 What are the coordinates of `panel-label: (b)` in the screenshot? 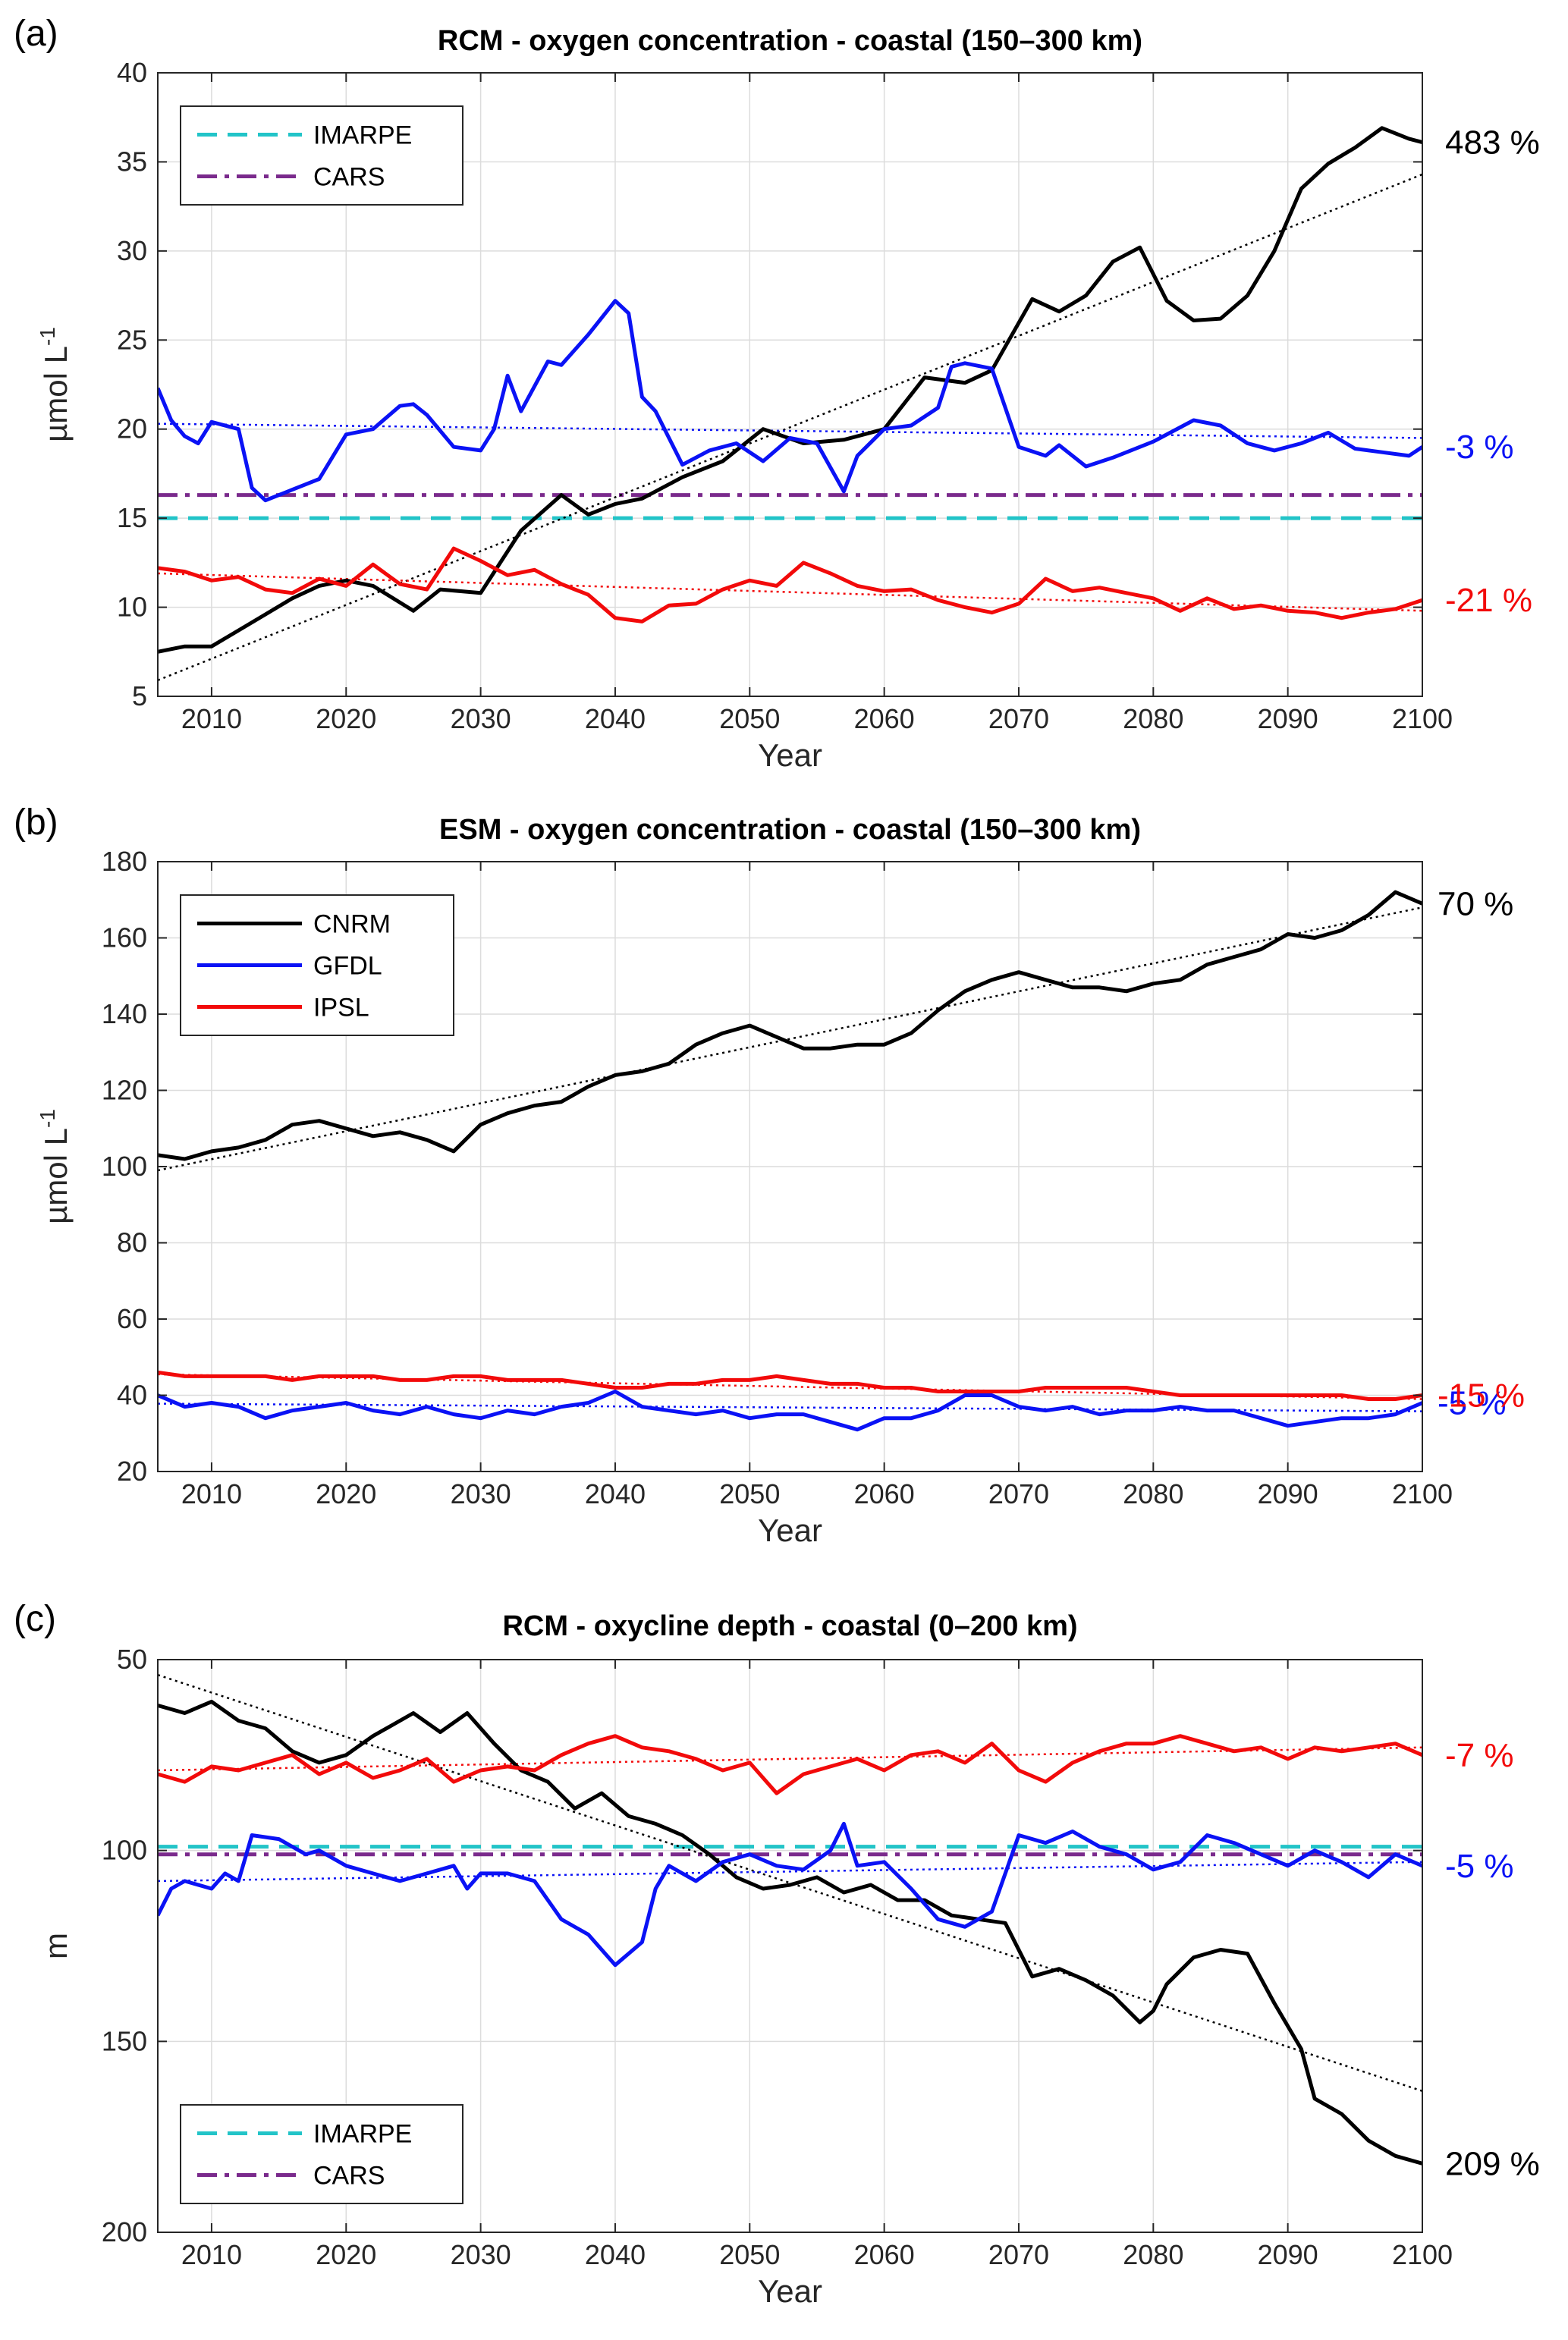 It's located at (36, 823).